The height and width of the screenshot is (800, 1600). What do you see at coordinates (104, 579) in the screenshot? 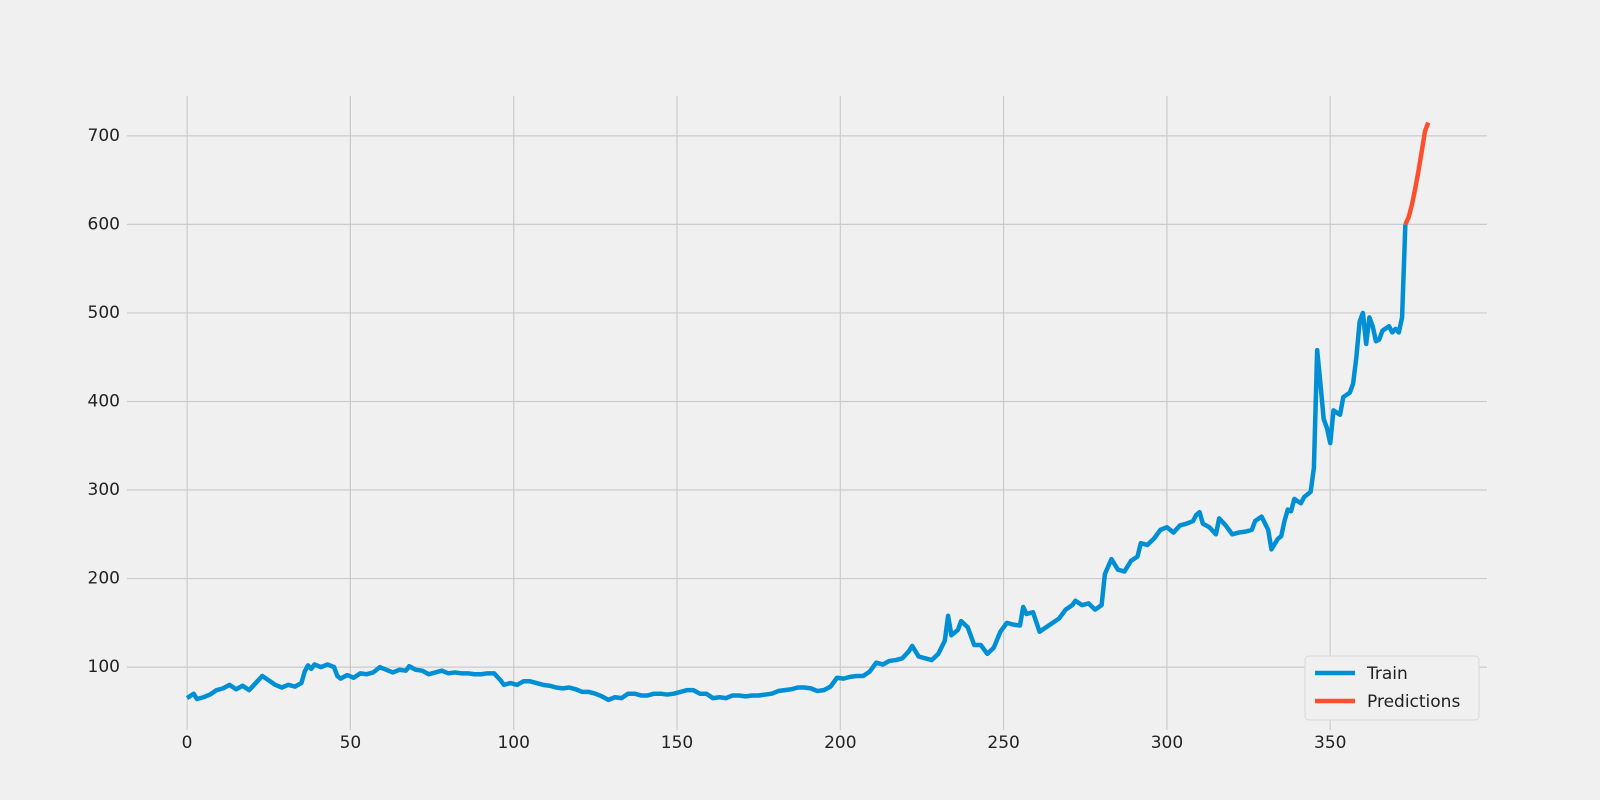
I see `y-tick-label: 200` at bounding box center [104, 579].